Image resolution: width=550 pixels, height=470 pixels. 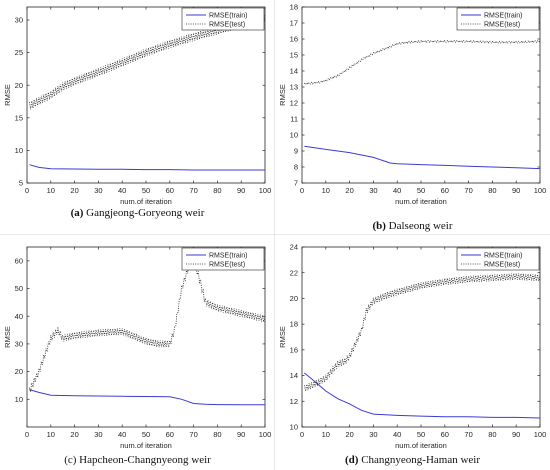 What do you see at coordinates (296, 167) in the screenshot?
I see `y-tick-label: 8` at bounding box center [296, 167].